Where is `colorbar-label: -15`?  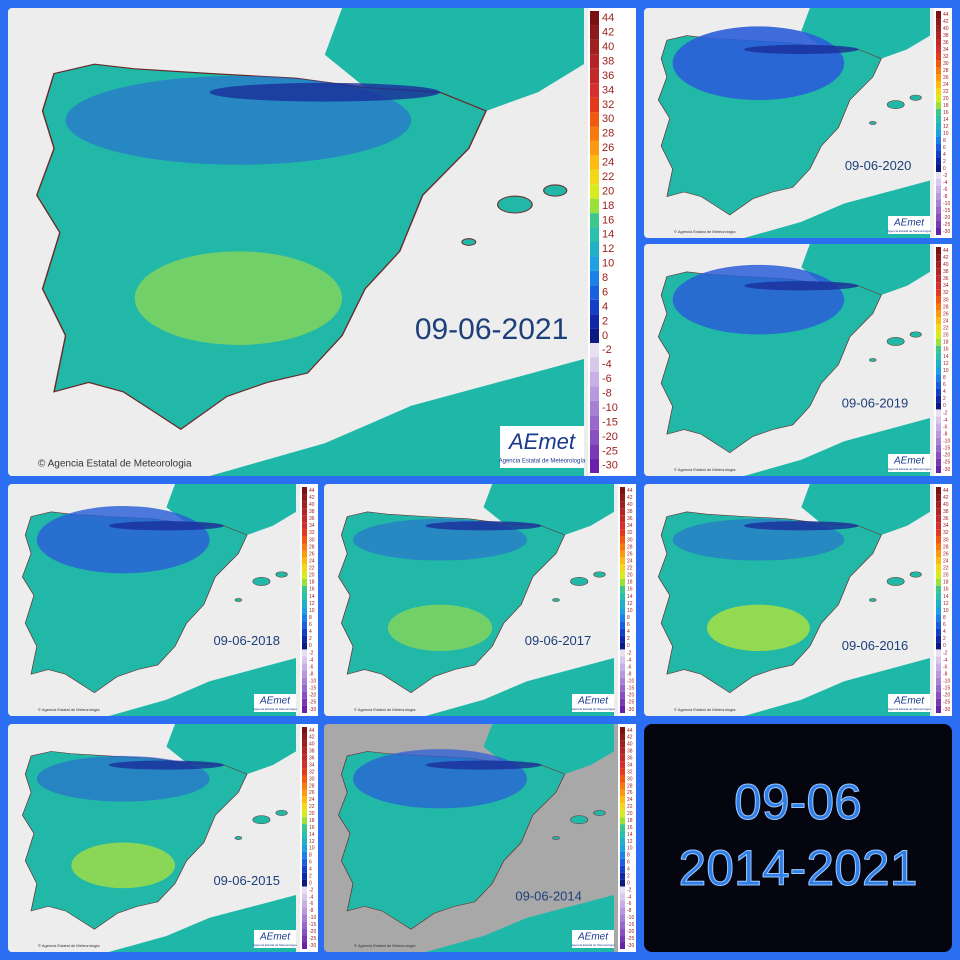
colorbar-label: -15 is located at coordinates (312, 689).